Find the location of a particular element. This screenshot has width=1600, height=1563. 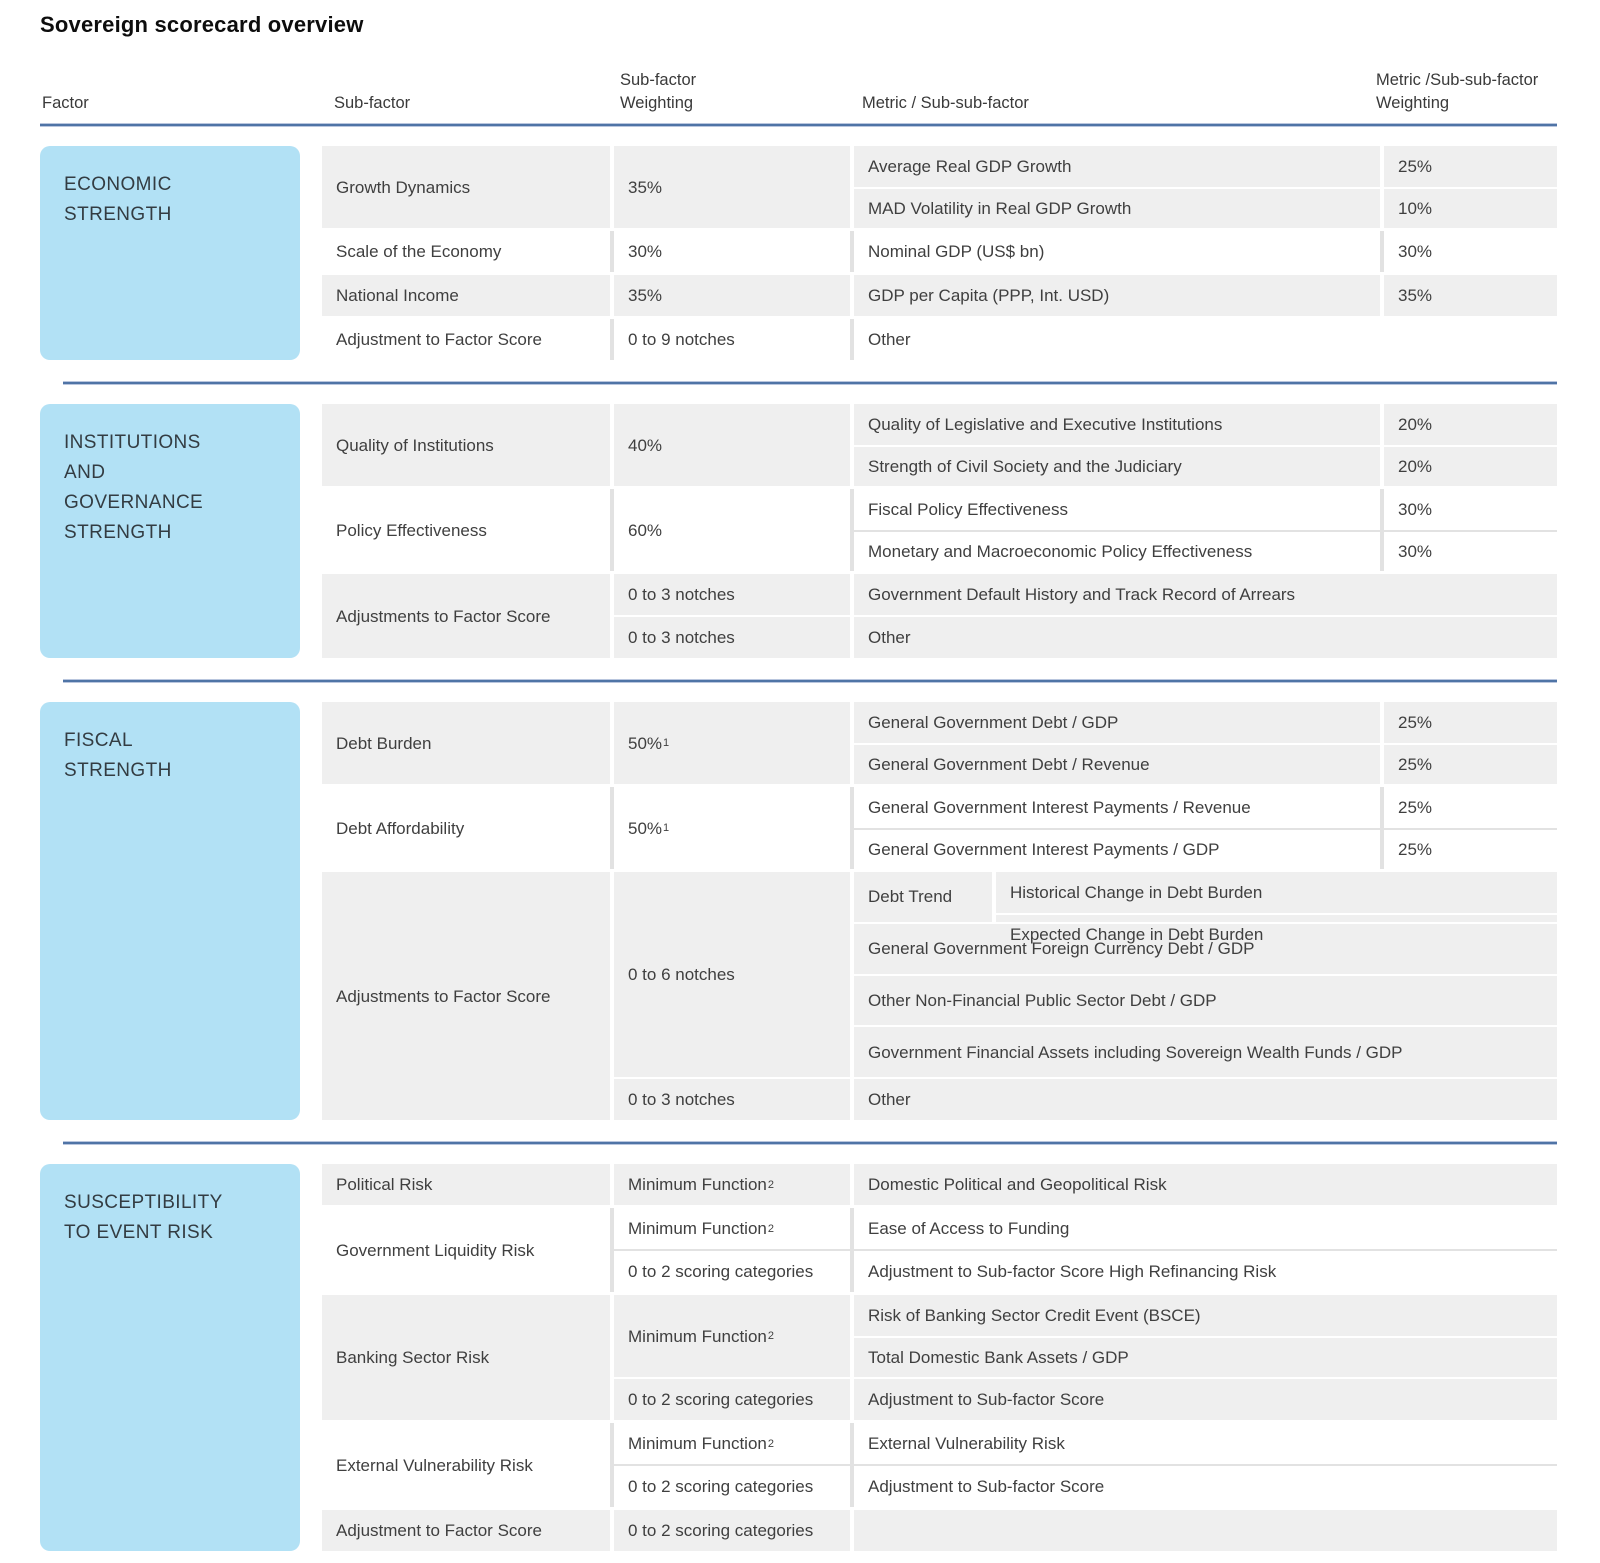

metric-cell: External Vulnerability Risk is located at coordinates (966, 1443).